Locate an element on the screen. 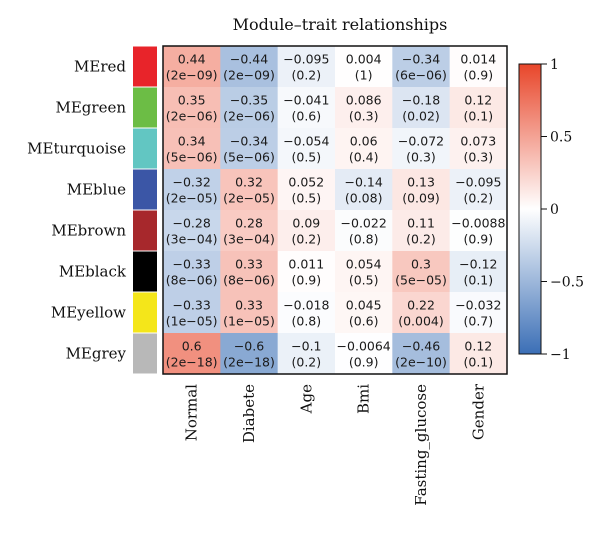 This screenshot has width=600, height=535. cell-correlation-label: −0.35 is located at coordinates (249, 100).